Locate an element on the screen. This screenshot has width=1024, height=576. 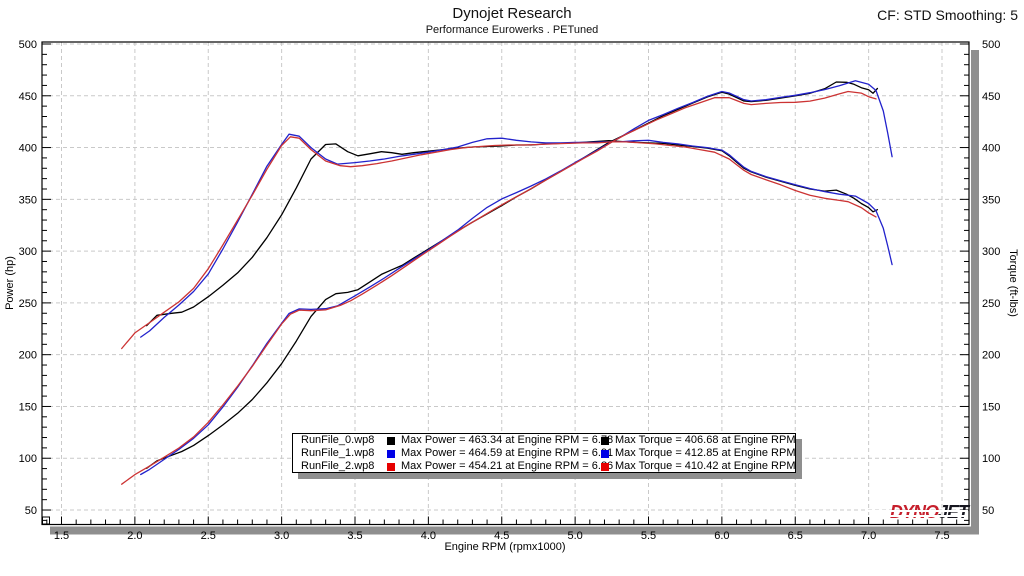
legend-max-power: Max Power = 464.59 at Engine RPM = 6.91 is located at coordinates (507, 453).